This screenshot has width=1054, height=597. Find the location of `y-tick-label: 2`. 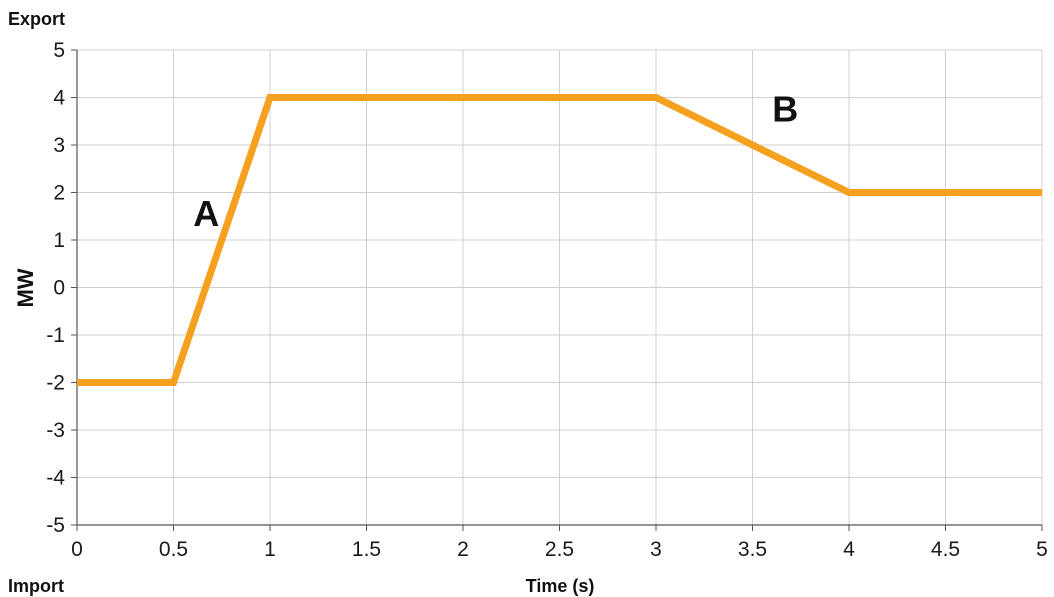

y-tick-label: 2 is located at coordinates (59, 193).